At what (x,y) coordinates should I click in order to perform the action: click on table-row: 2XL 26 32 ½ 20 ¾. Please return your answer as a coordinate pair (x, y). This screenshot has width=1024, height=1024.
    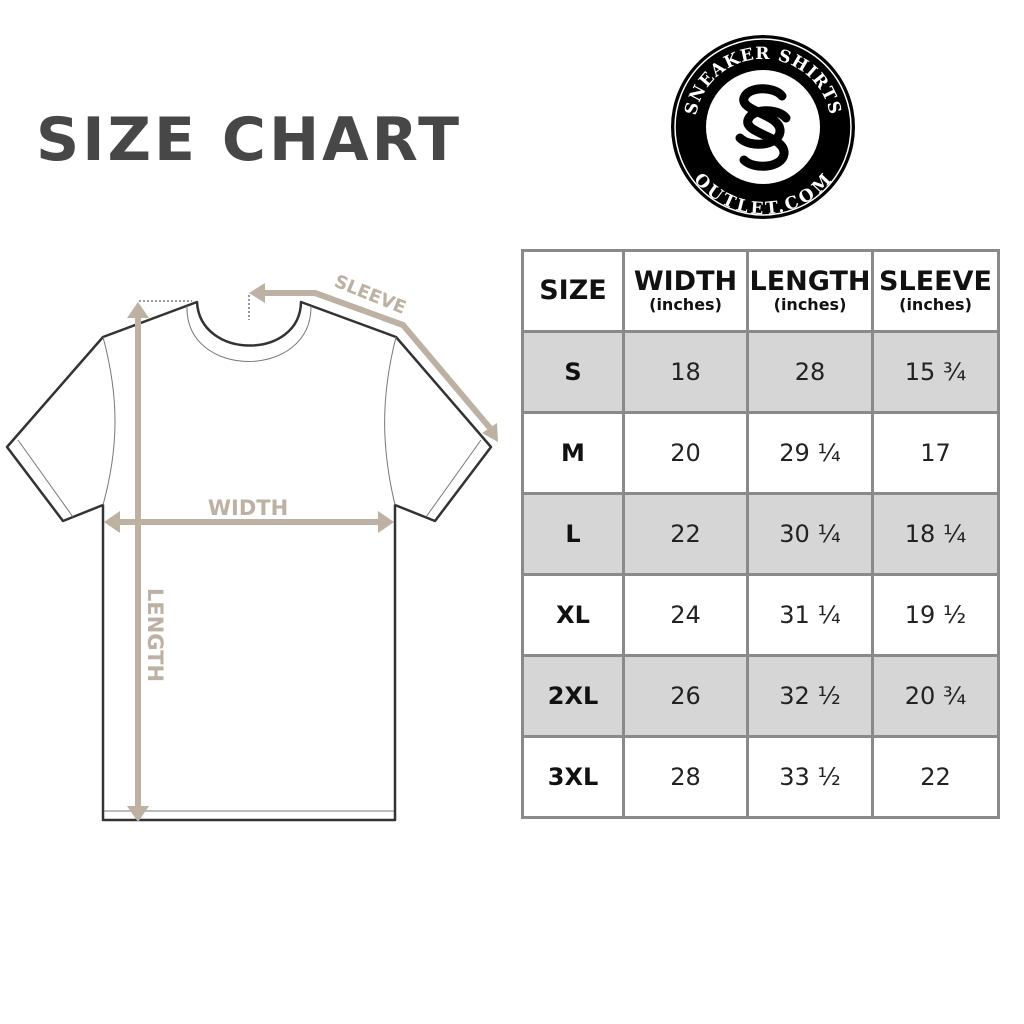
    Looking at the image, I should click on (760, 696).